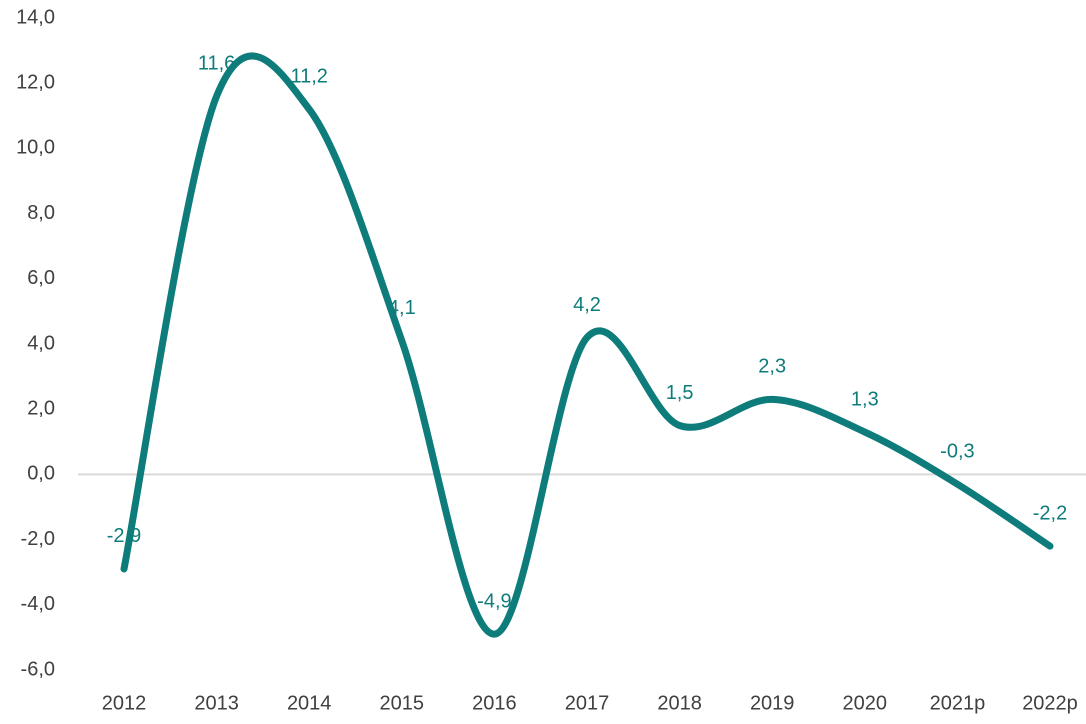  I want to click on data-label: -2,2, so click(1050, 513).